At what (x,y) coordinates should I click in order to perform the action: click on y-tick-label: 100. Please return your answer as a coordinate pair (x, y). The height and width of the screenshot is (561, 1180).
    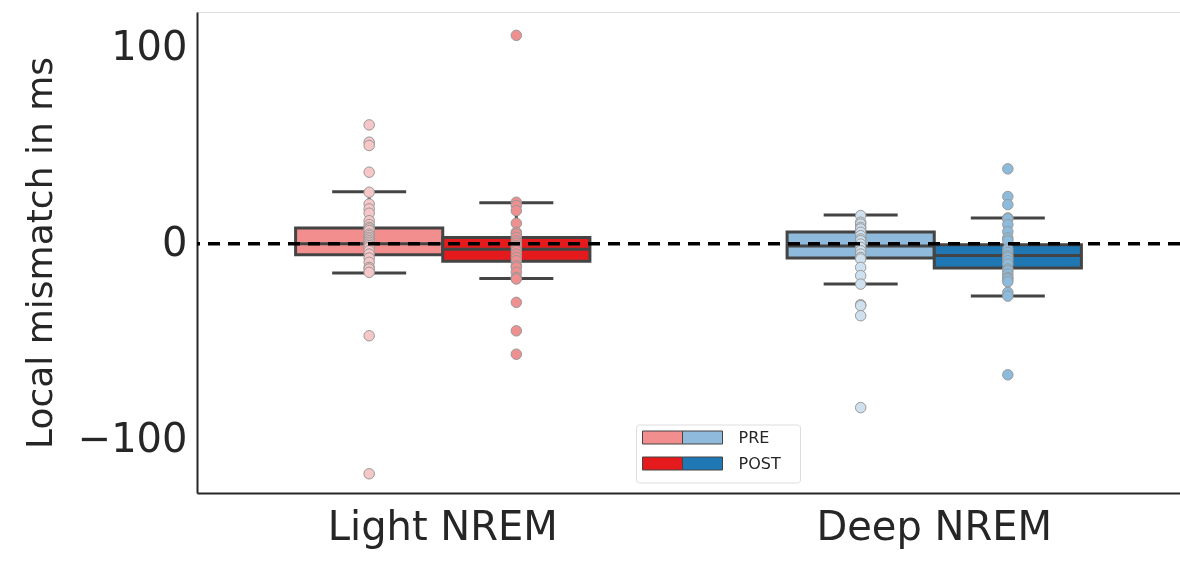
    Looking at the image, I should click on (149, 45).